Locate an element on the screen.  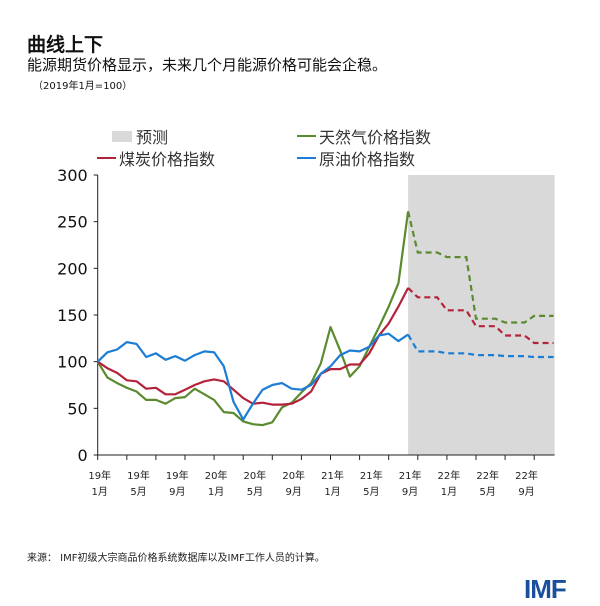
legend-label: 煤炭价格指数 is located at coordinates (167, 159).